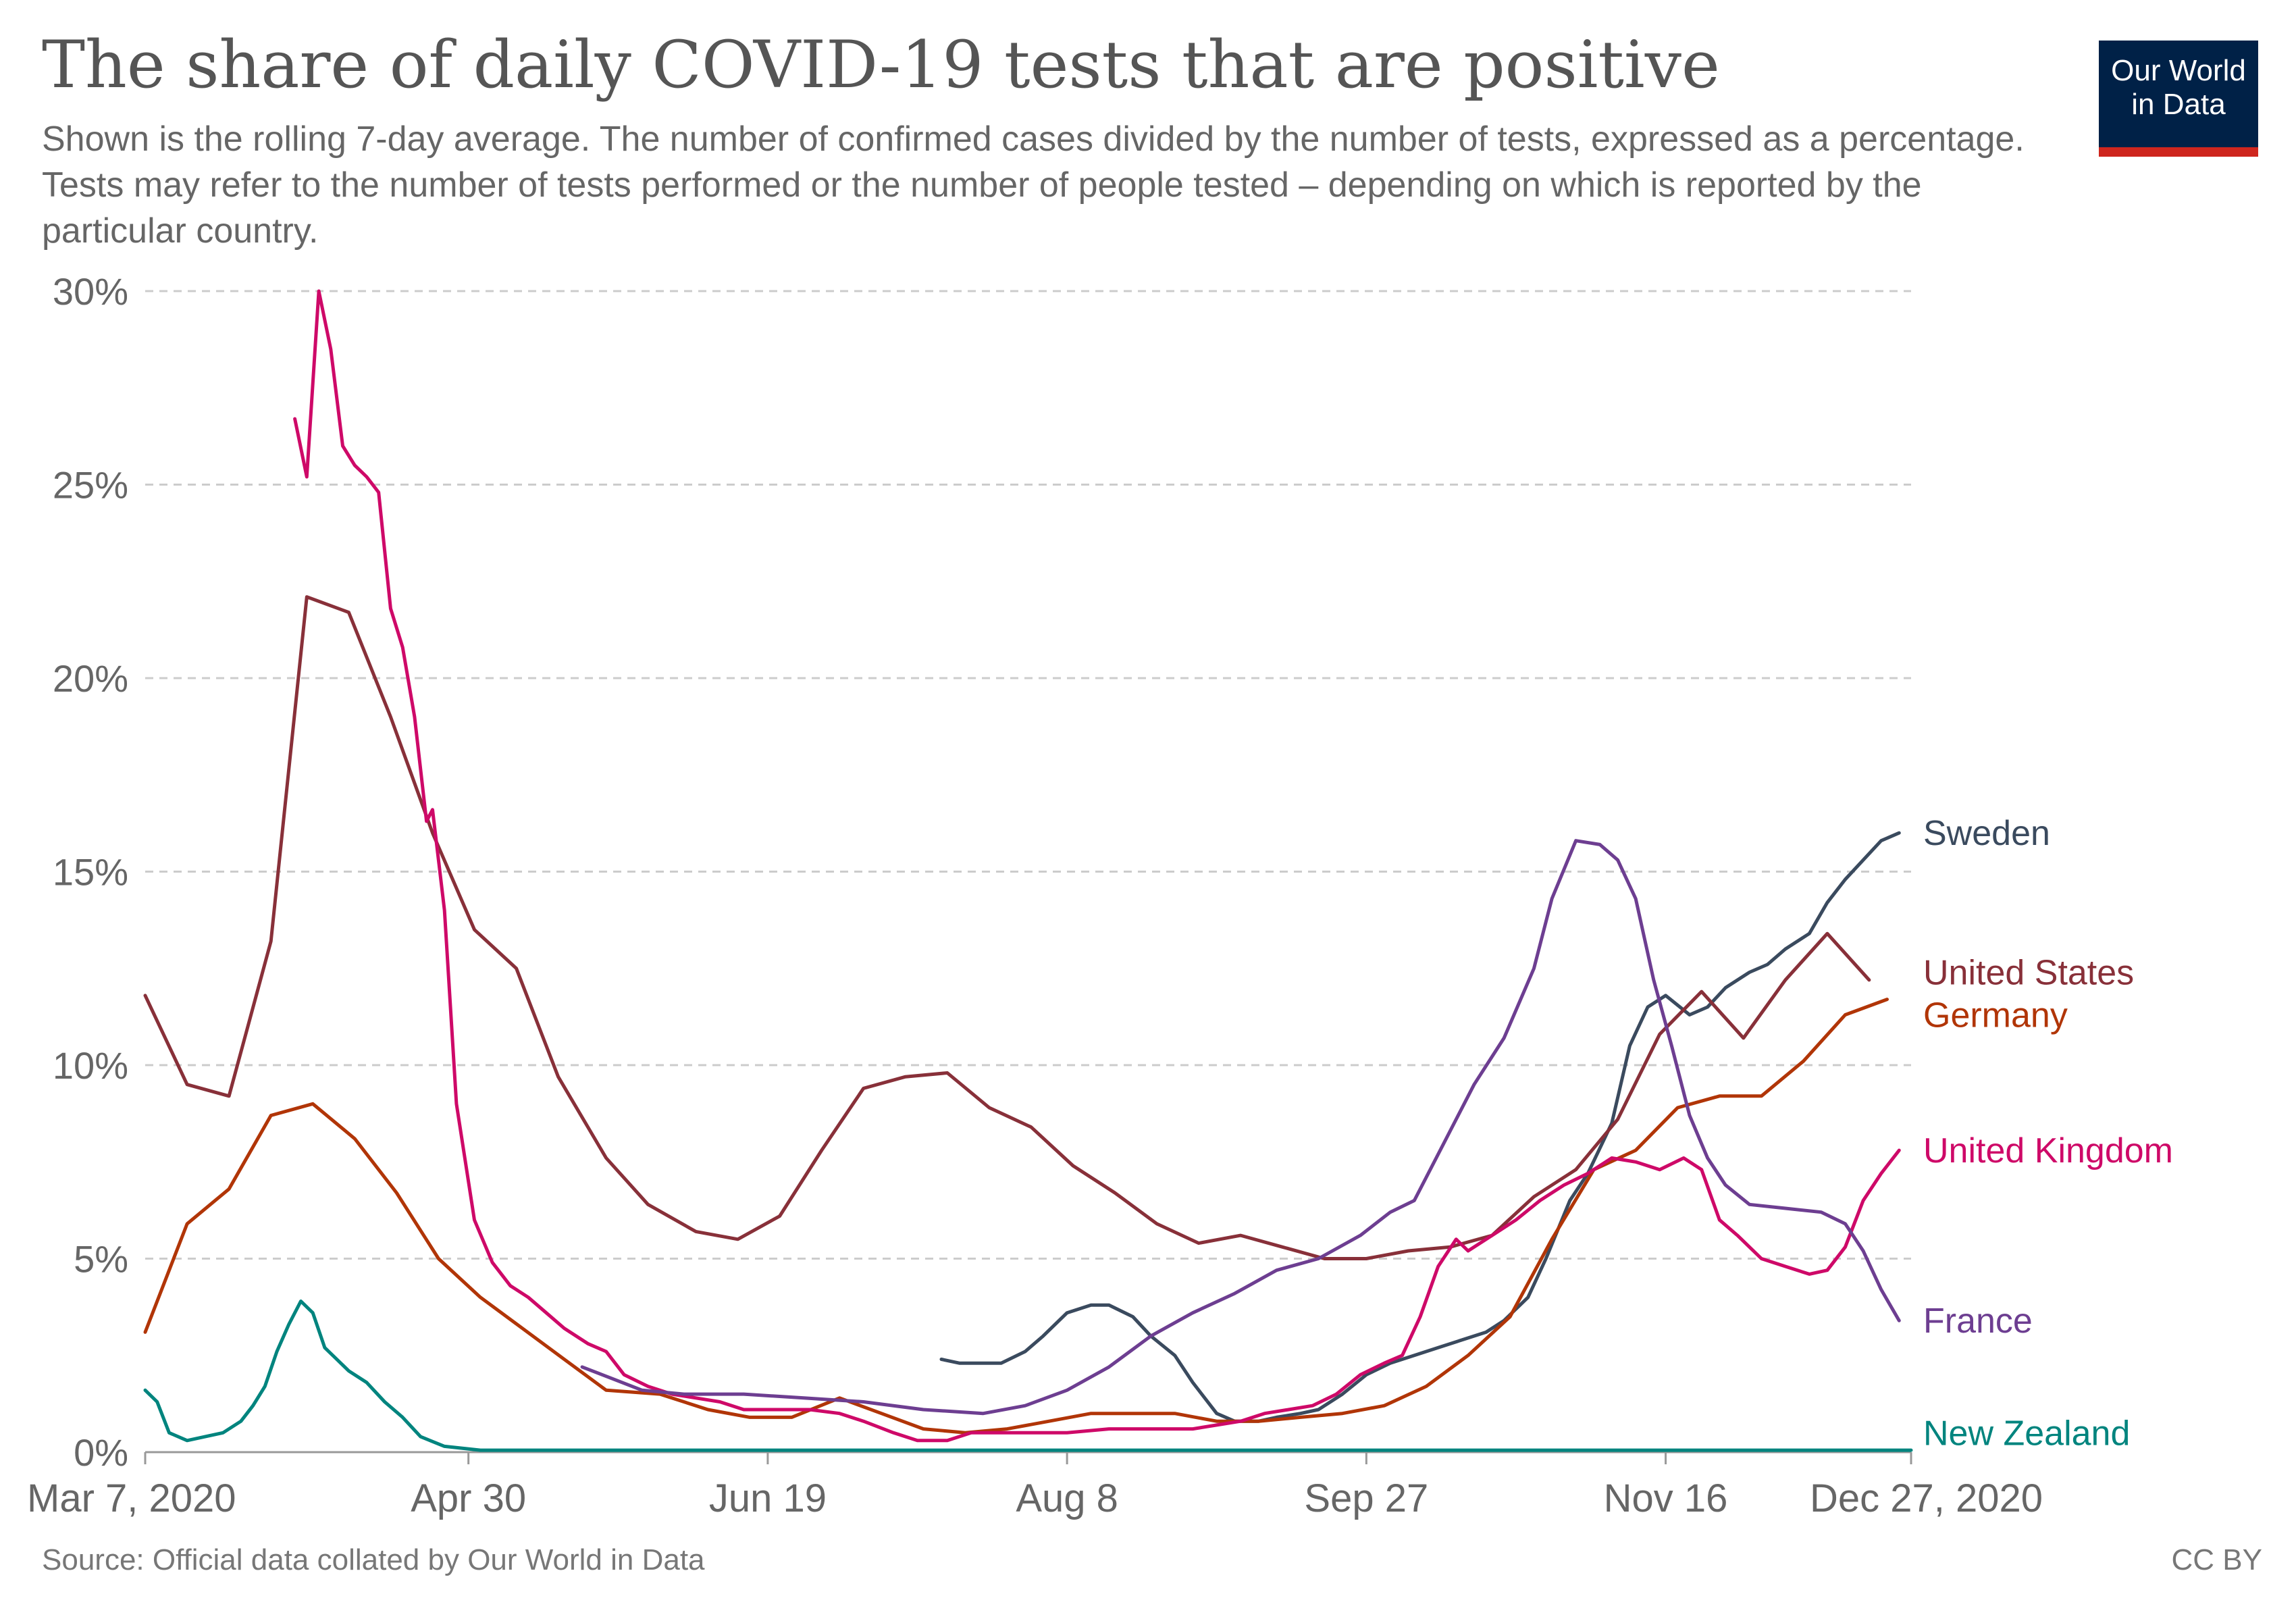 Image resolution: width=2296 pixels, height=1621 pixels. What do you see at coordinates (2028, 972) in the screenshot?
I see `series-label-united-states: United States` at bounding box center [2028, 972].